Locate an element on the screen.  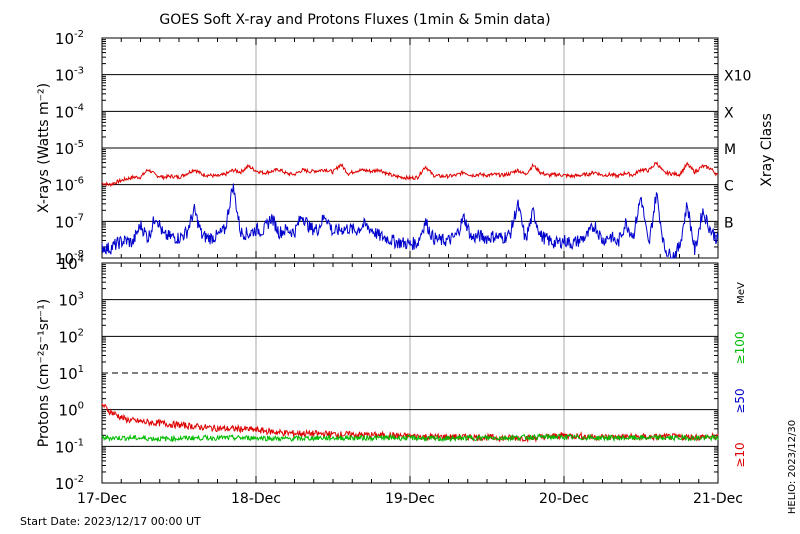
y-tick-label: 10⁻³ is located at coordinates (69, 75).